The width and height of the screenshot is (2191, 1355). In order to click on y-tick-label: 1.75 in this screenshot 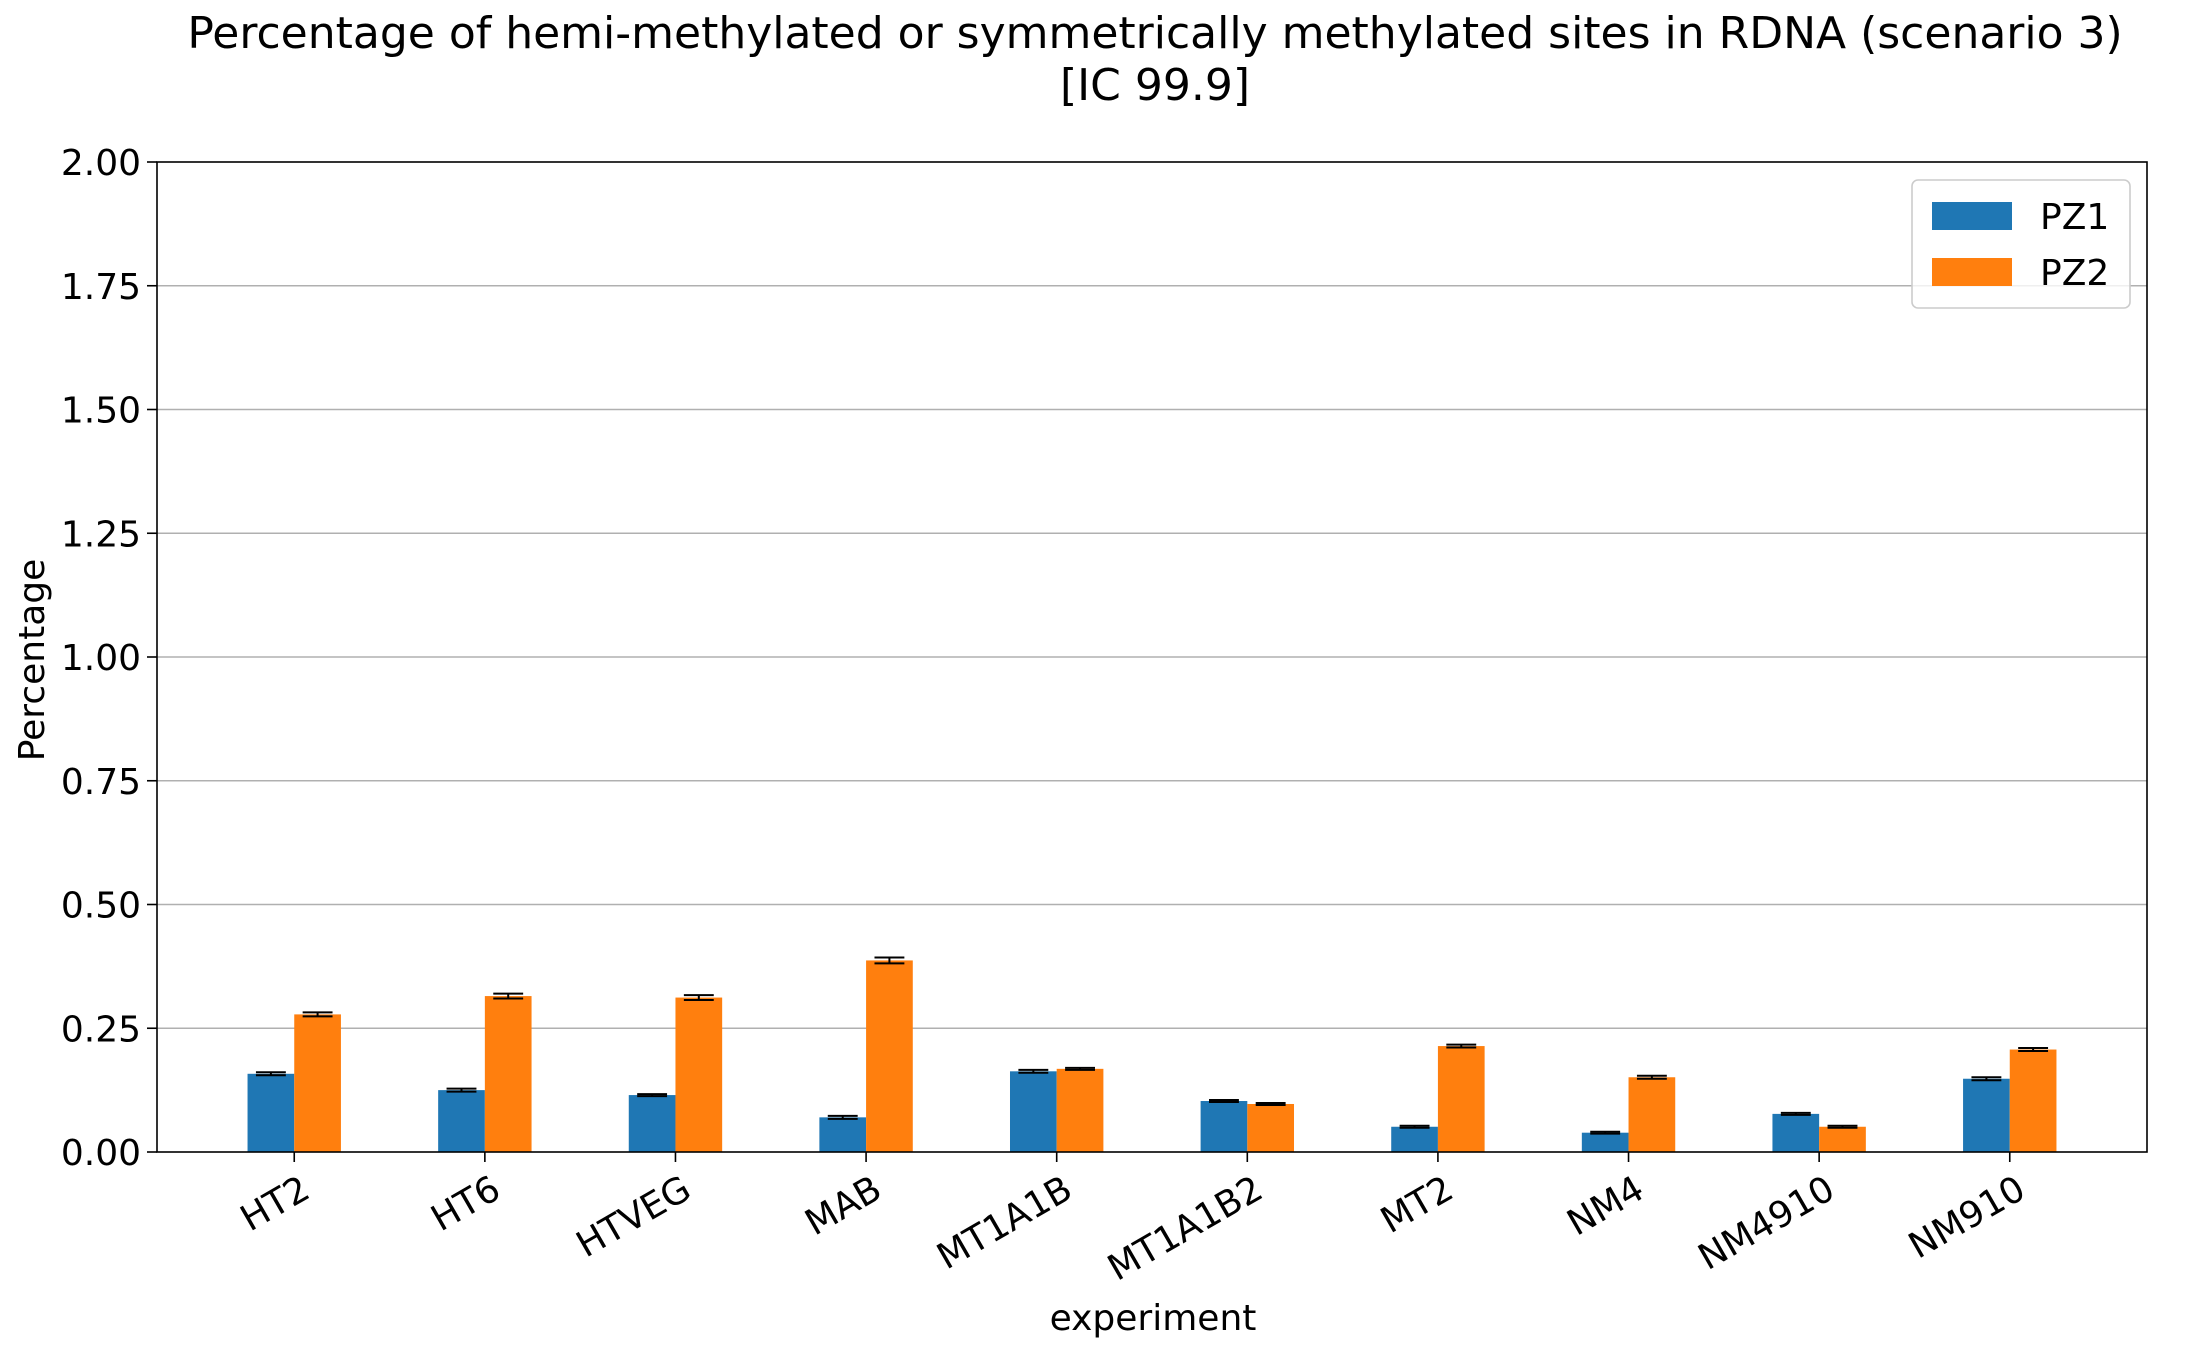, I will do `click(101, 287)`.